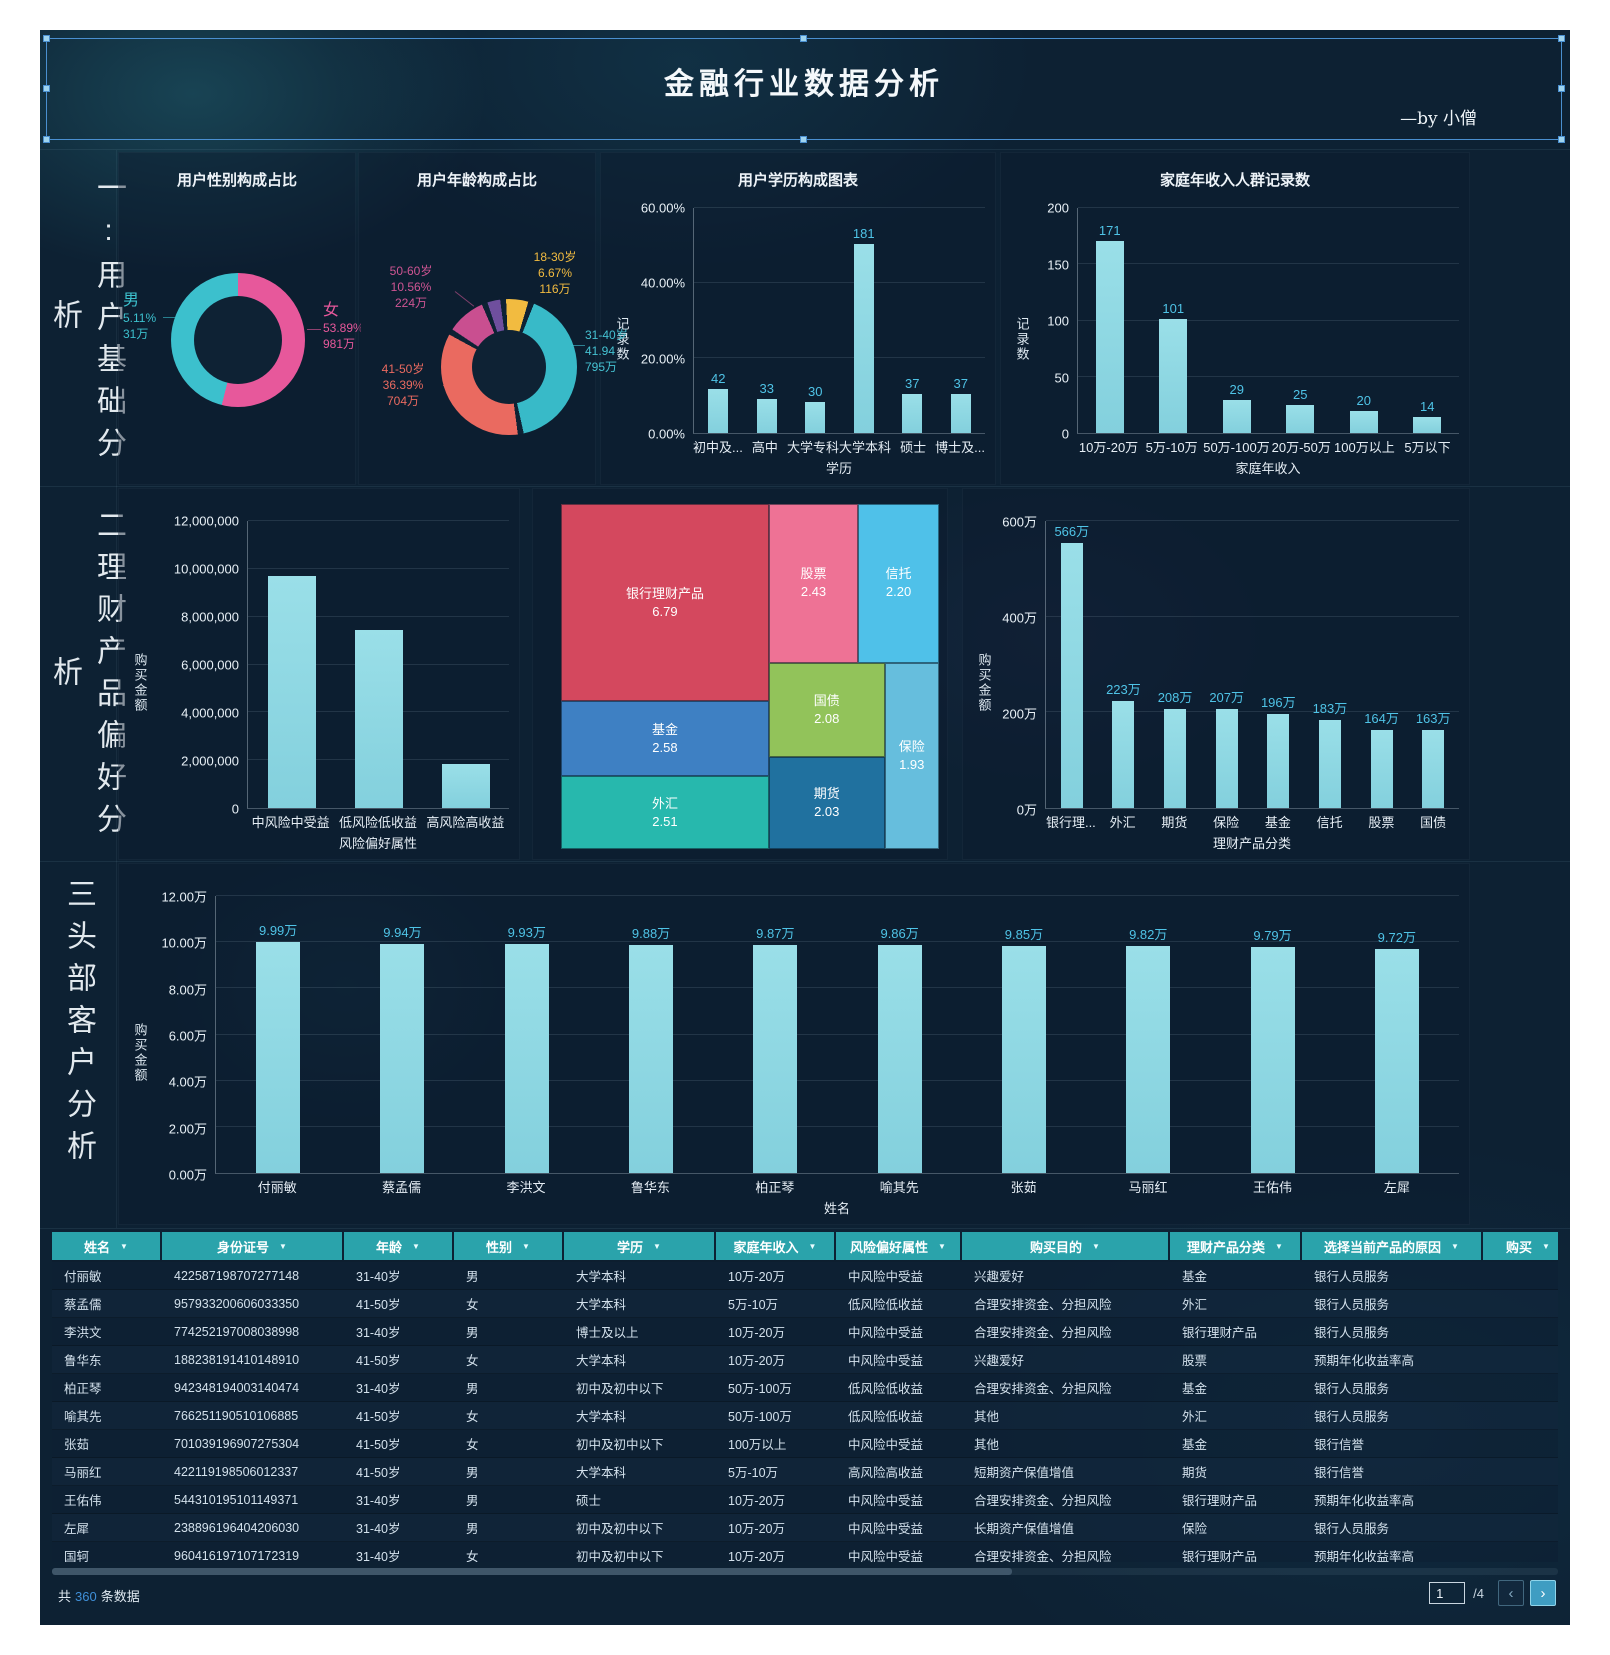 This screenshot has width=1610, height=1655. What do you see at coordinates (253, 1246) in the screenshot?
I see `column-header-身份证号: 身份证号 ▼` at bounding box center [253, 1246].